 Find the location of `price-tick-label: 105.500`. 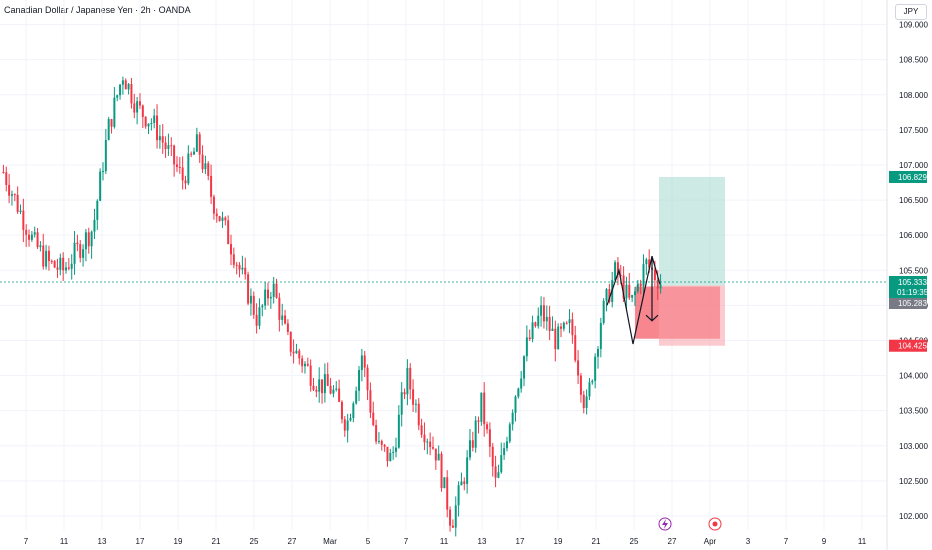

price-tick-label: 105.500 is located at coordinates (913, 270).